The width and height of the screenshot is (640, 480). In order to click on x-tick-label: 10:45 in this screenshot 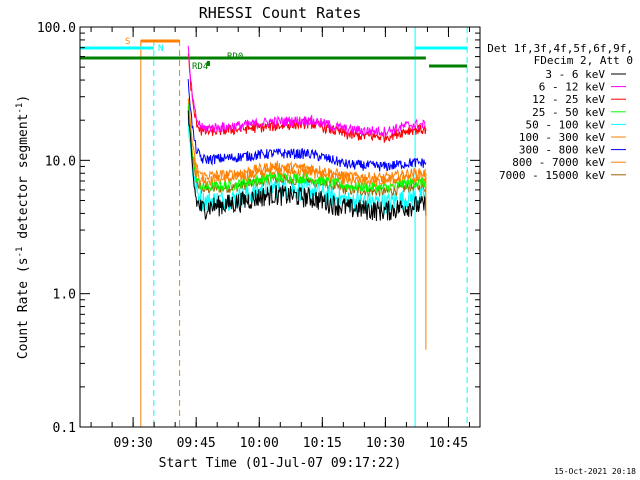, I will do `click(448, 443)`.